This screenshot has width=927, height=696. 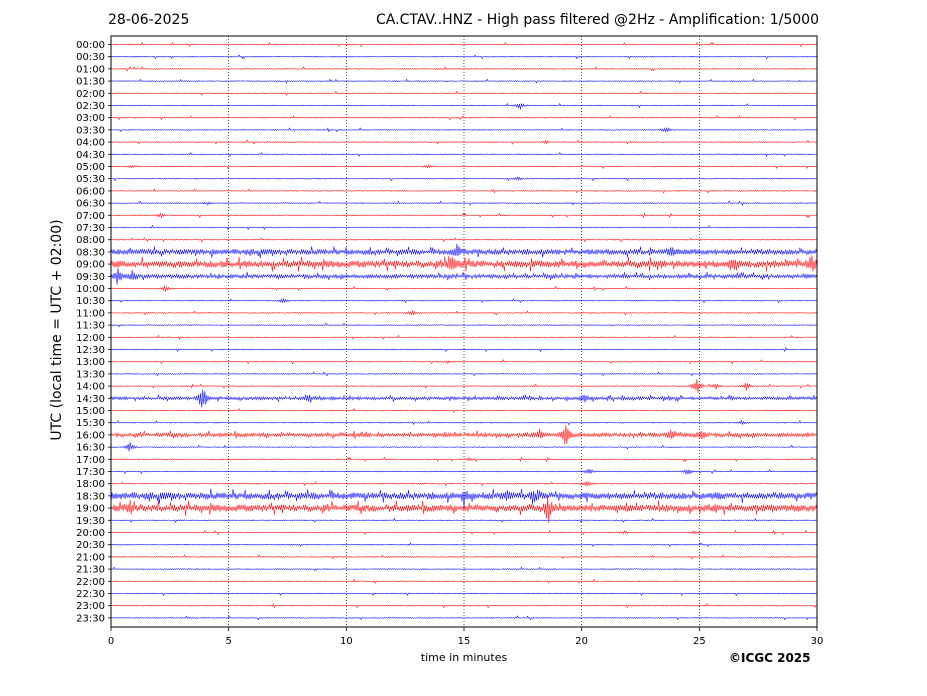 I want to click on y-tick-label: 18:30, so click(x=90, y=496).